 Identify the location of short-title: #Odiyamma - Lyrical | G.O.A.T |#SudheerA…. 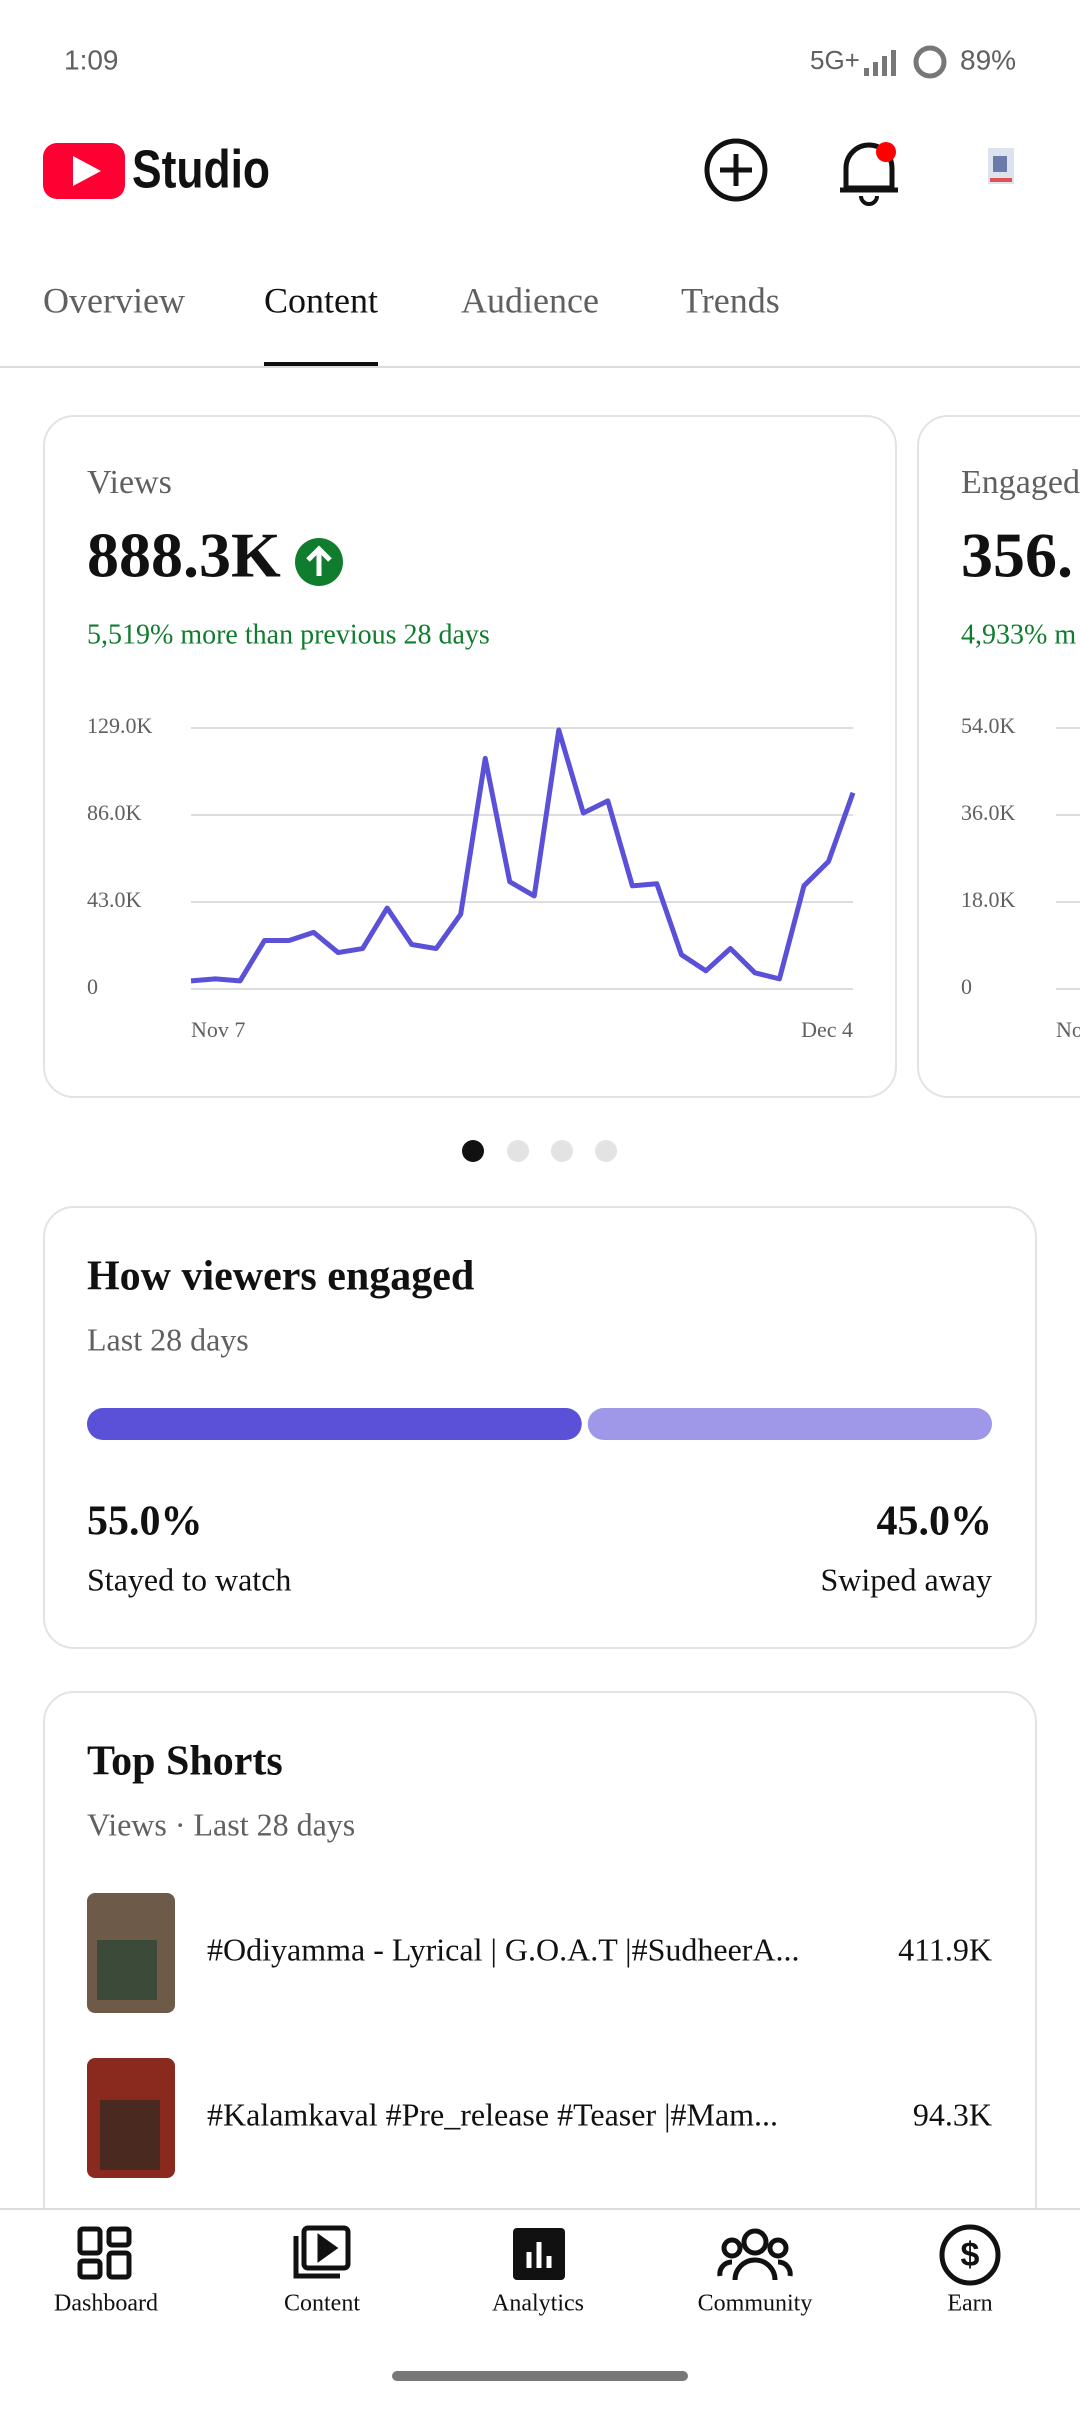
(503, 1949).